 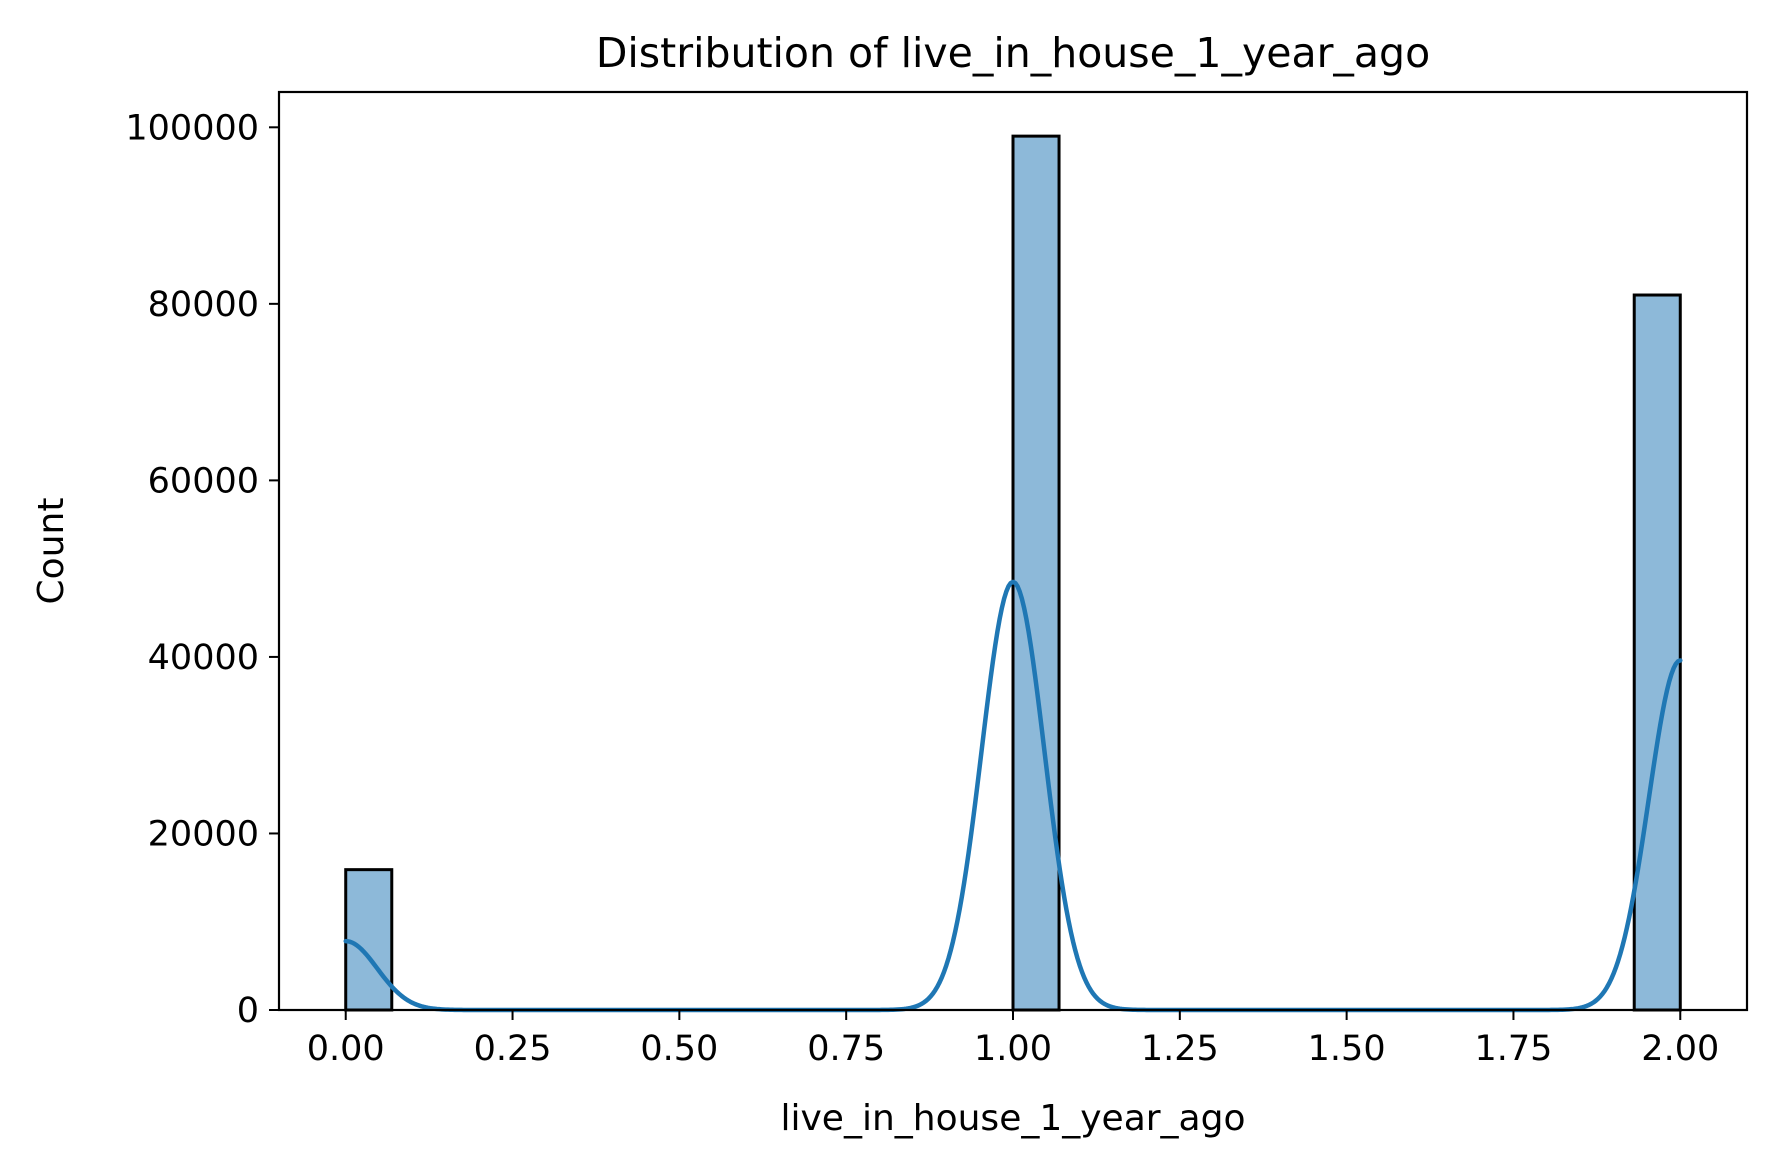 What do you see at coordinates (1013, 53) in the screenshot?
I see `chart-title: Distribution of live_in_house_1_year_ago` at bounding box center [1013, 53].